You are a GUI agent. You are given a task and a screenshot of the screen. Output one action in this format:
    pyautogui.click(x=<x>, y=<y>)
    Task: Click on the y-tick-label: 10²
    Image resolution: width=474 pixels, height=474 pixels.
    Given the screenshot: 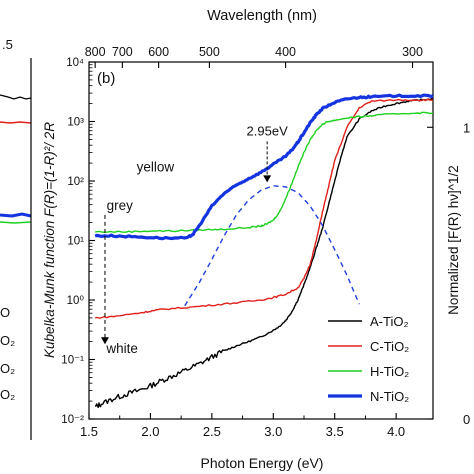 What is the action you would take?
    pyautogui.click(x=75, y=182)
    